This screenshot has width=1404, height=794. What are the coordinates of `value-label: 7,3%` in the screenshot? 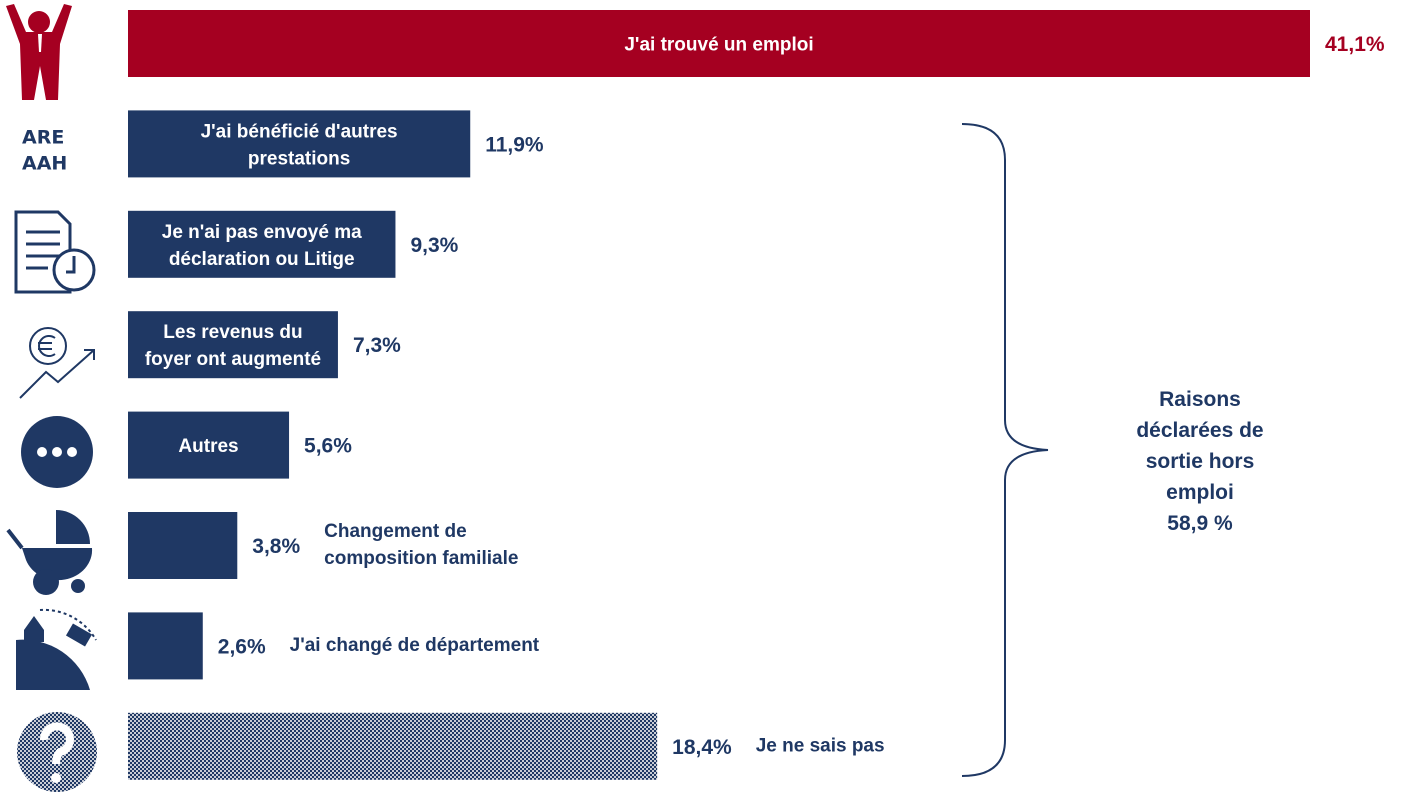 It's located at (377, 345).